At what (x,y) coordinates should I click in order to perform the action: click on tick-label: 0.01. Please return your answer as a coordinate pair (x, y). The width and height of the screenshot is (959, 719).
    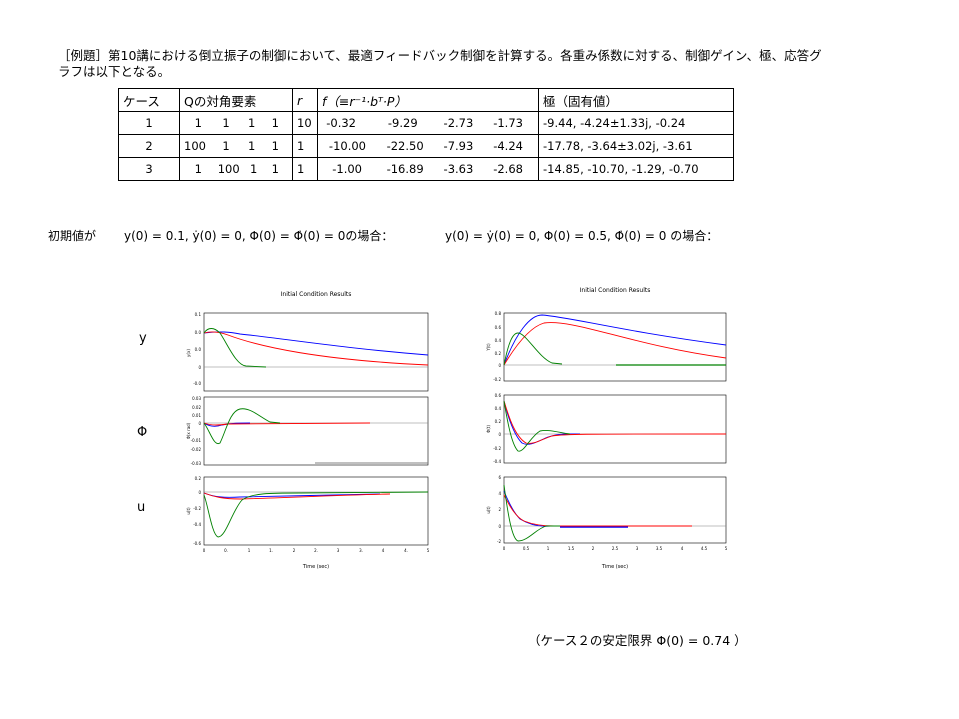
    Looking at the image, I should click on (196, 415).